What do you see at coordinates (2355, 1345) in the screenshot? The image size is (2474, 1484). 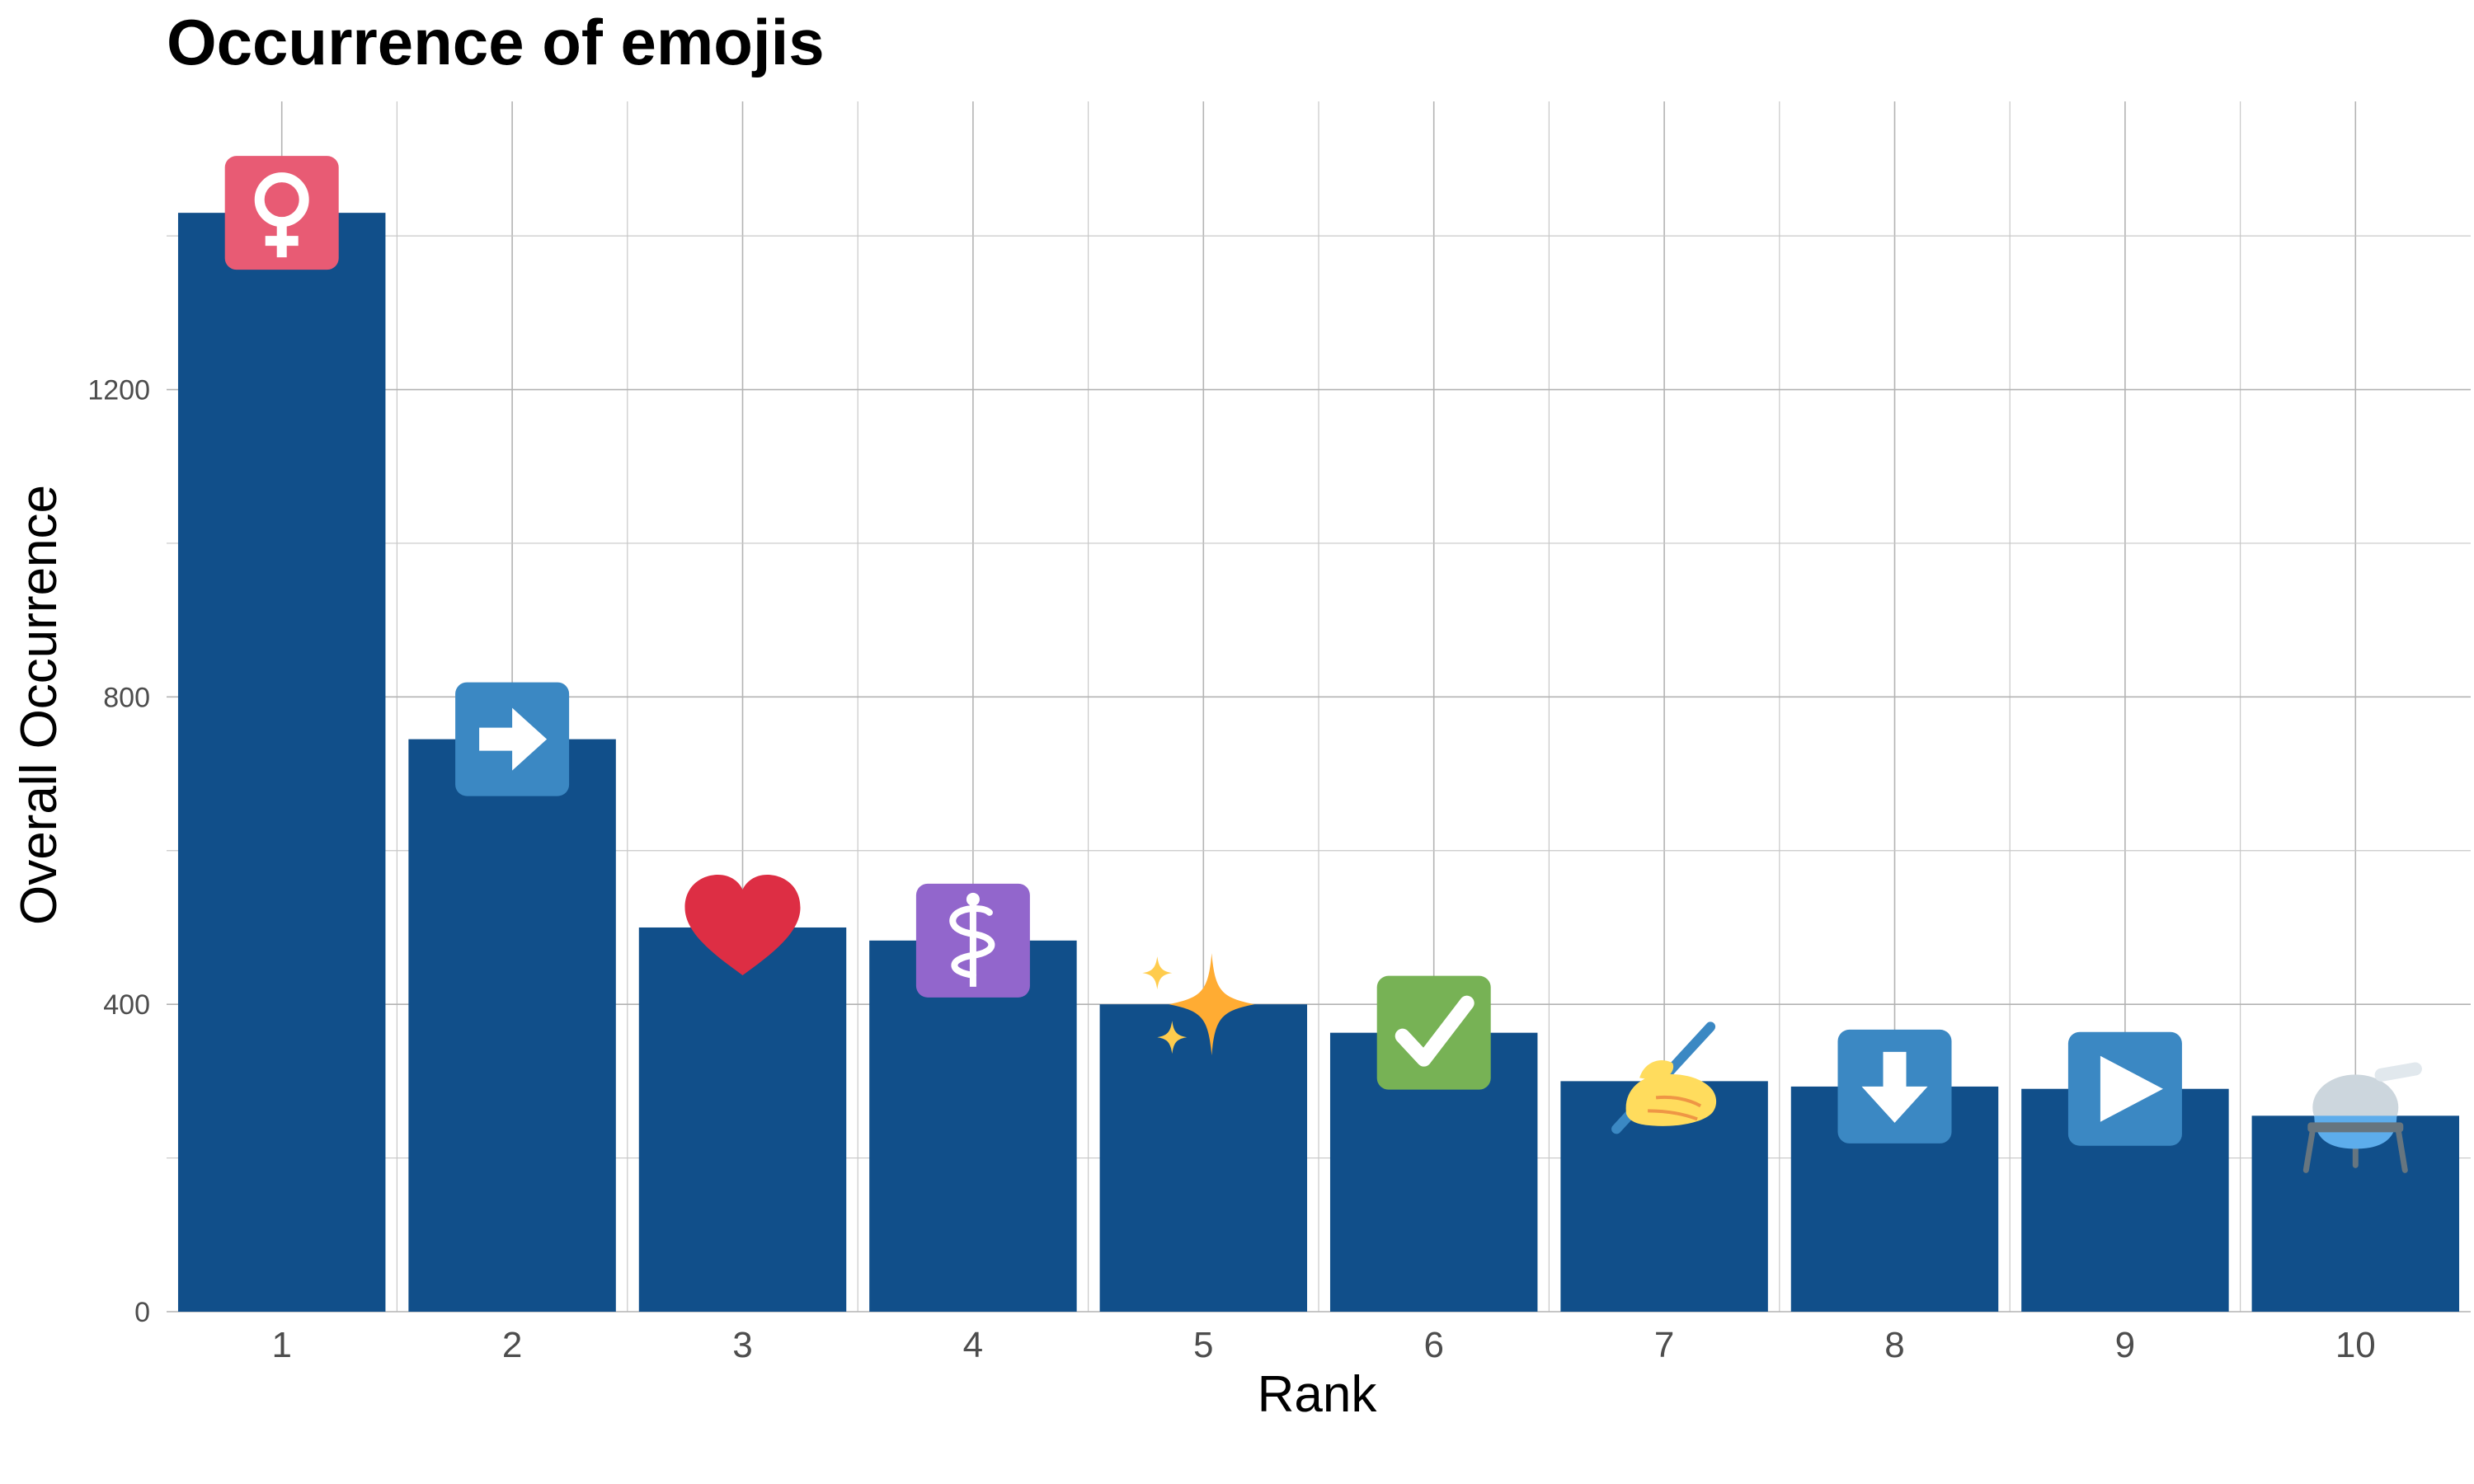 I see `x-tick-label: 10` at bounding box center [2355, 1345].